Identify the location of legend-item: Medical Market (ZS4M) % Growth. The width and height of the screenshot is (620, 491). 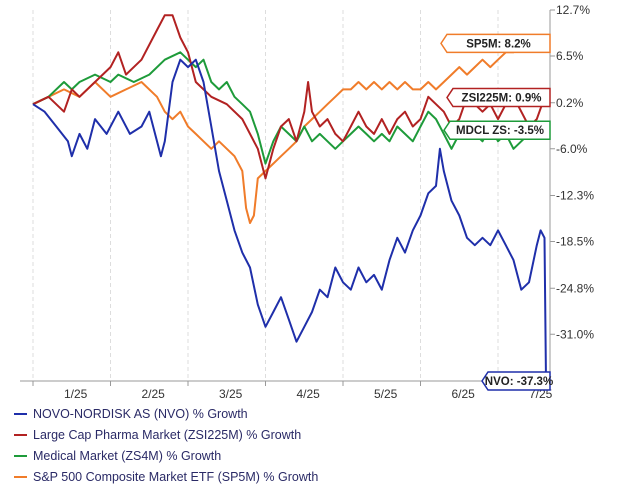
(166, 455).